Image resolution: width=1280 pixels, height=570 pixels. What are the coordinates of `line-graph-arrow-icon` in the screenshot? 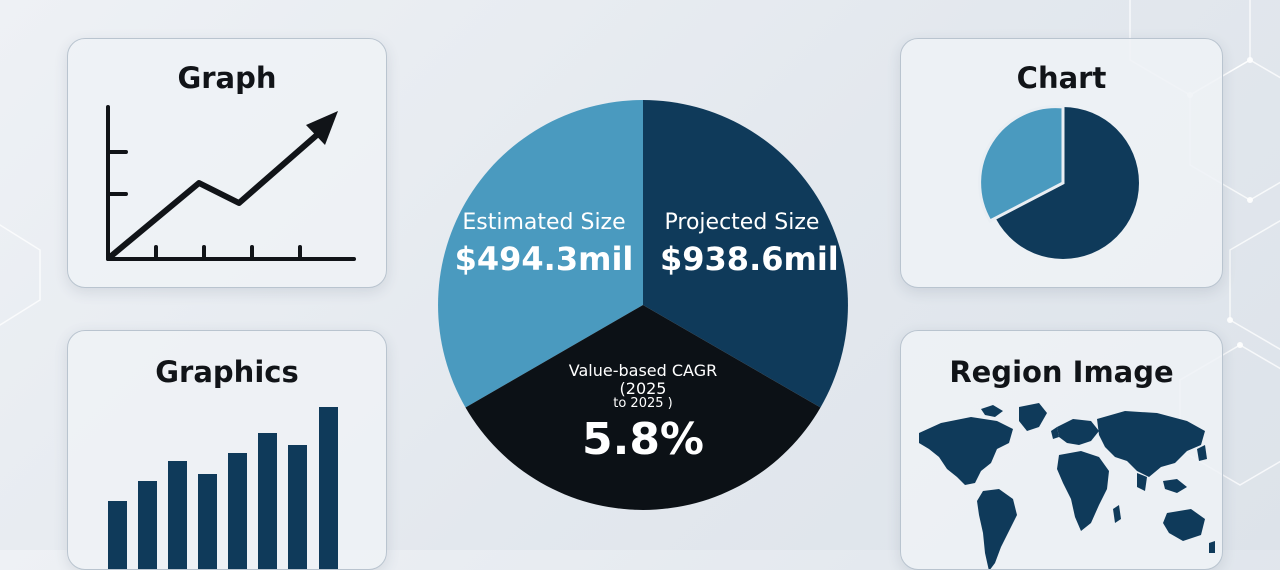 It's located at (231, 183).